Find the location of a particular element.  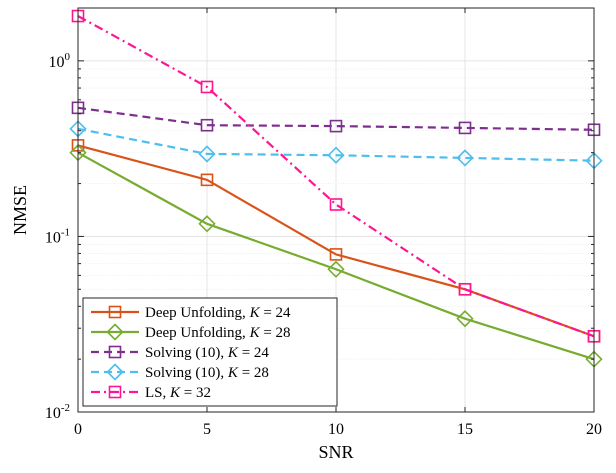

legend-box is located at coordinates (210, 352).